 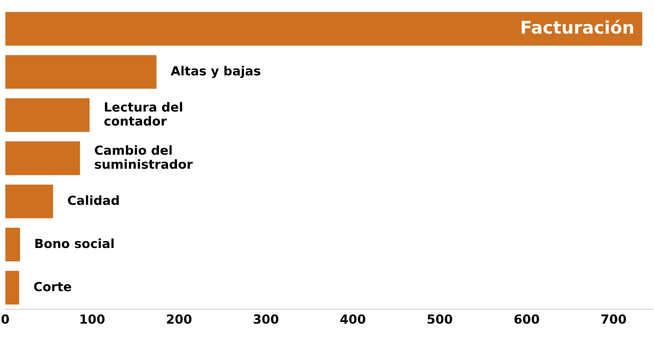 I want to click on x-tick-label: 100, so click(x=92, y=319).